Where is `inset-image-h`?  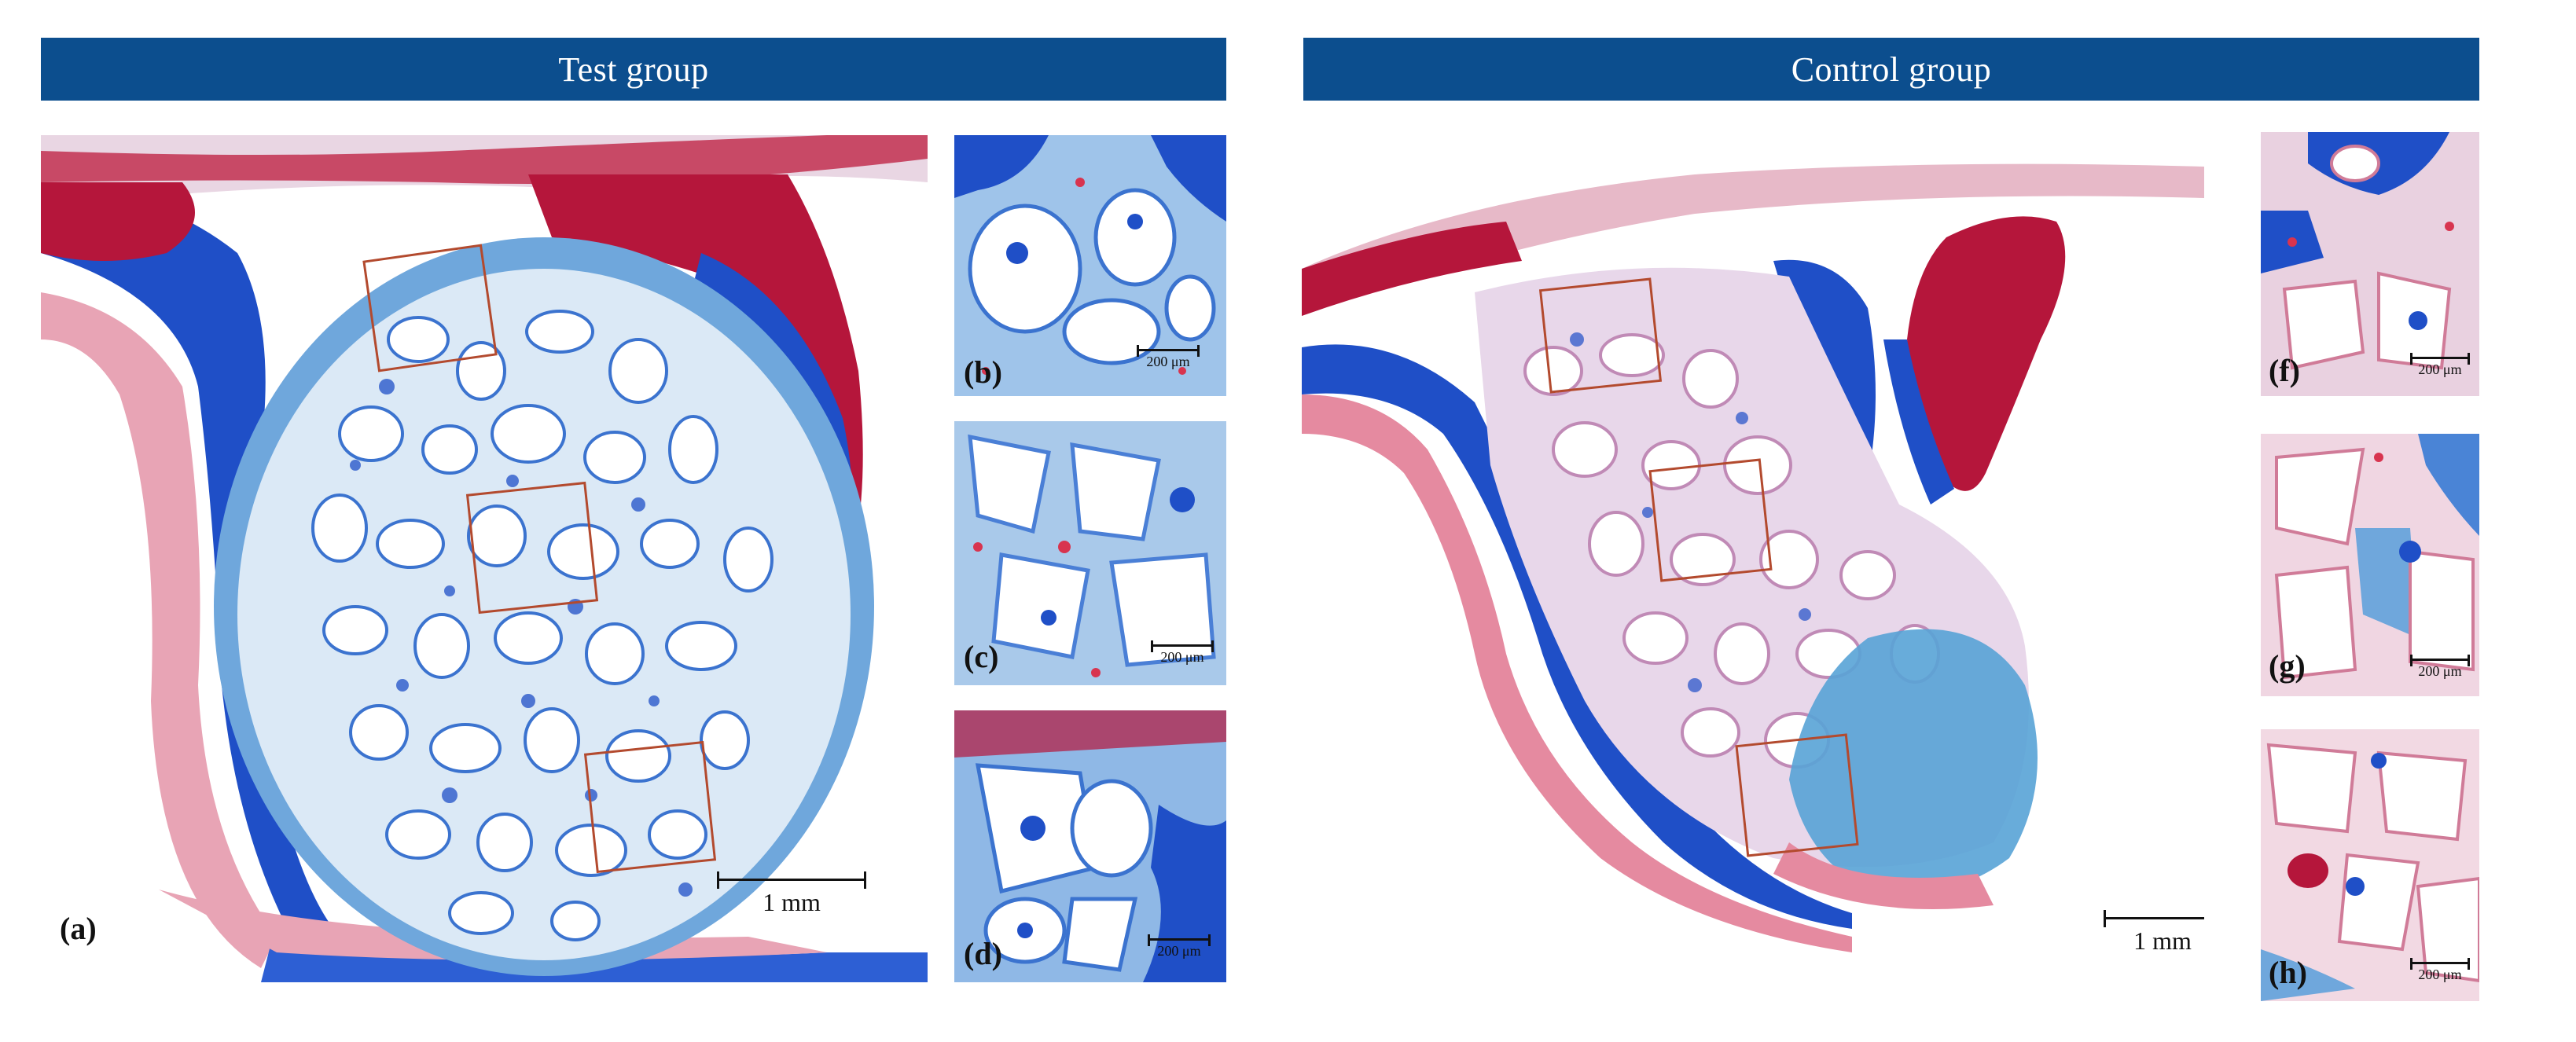 inset-image-h is located at coordinates (2370, 865).